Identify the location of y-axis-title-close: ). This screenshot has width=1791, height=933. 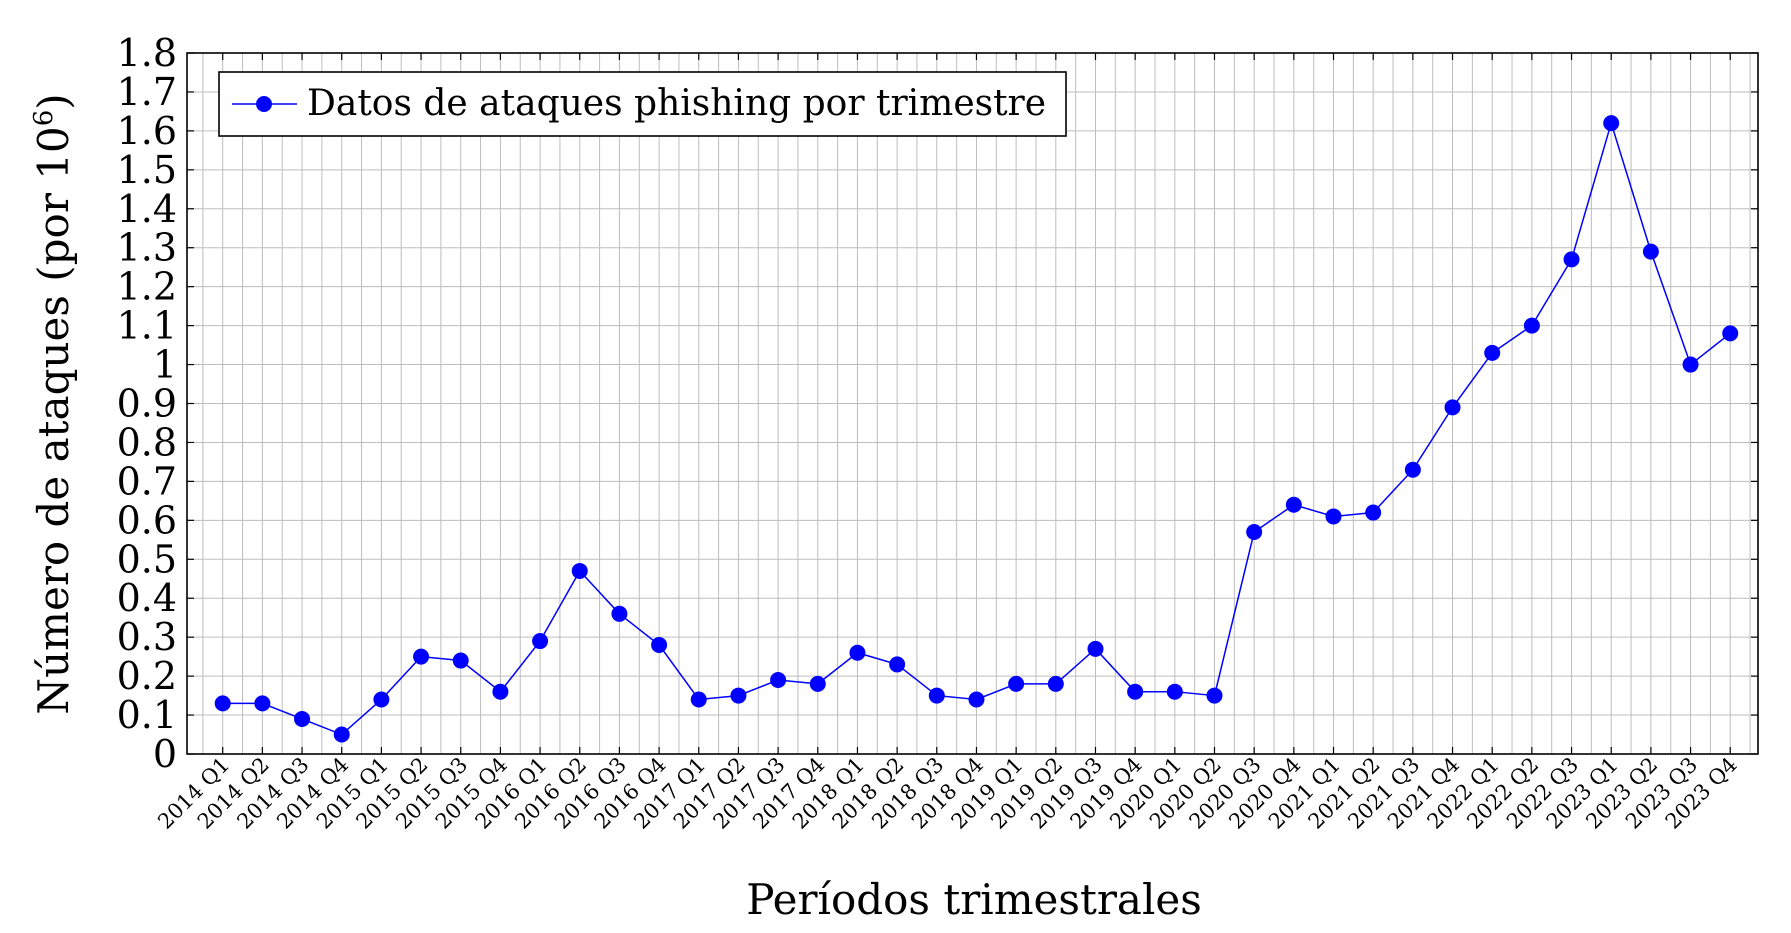
(53, 101).